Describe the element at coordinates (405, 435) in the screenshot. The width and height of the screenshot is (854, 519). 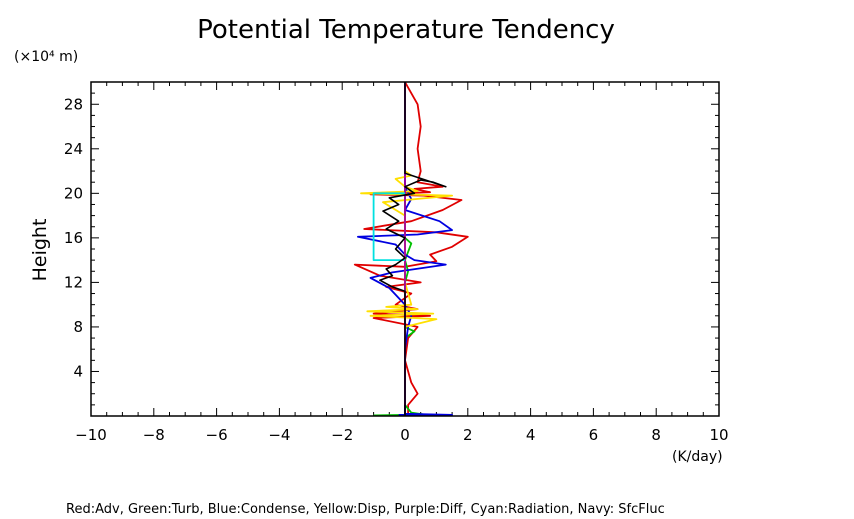
I see `x-tick-label: 0` at that location.